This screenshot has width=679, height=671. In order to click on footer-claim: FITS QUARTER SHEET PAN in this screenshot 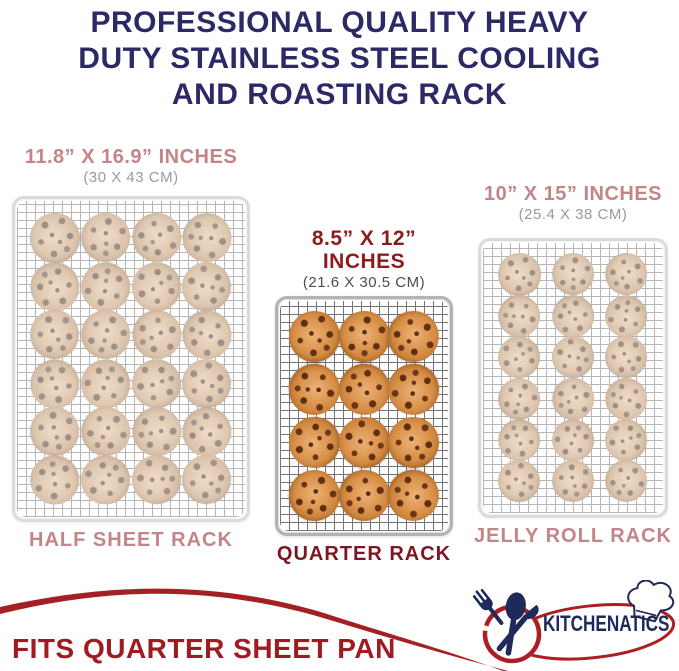, I will do `click(204, 648)`.